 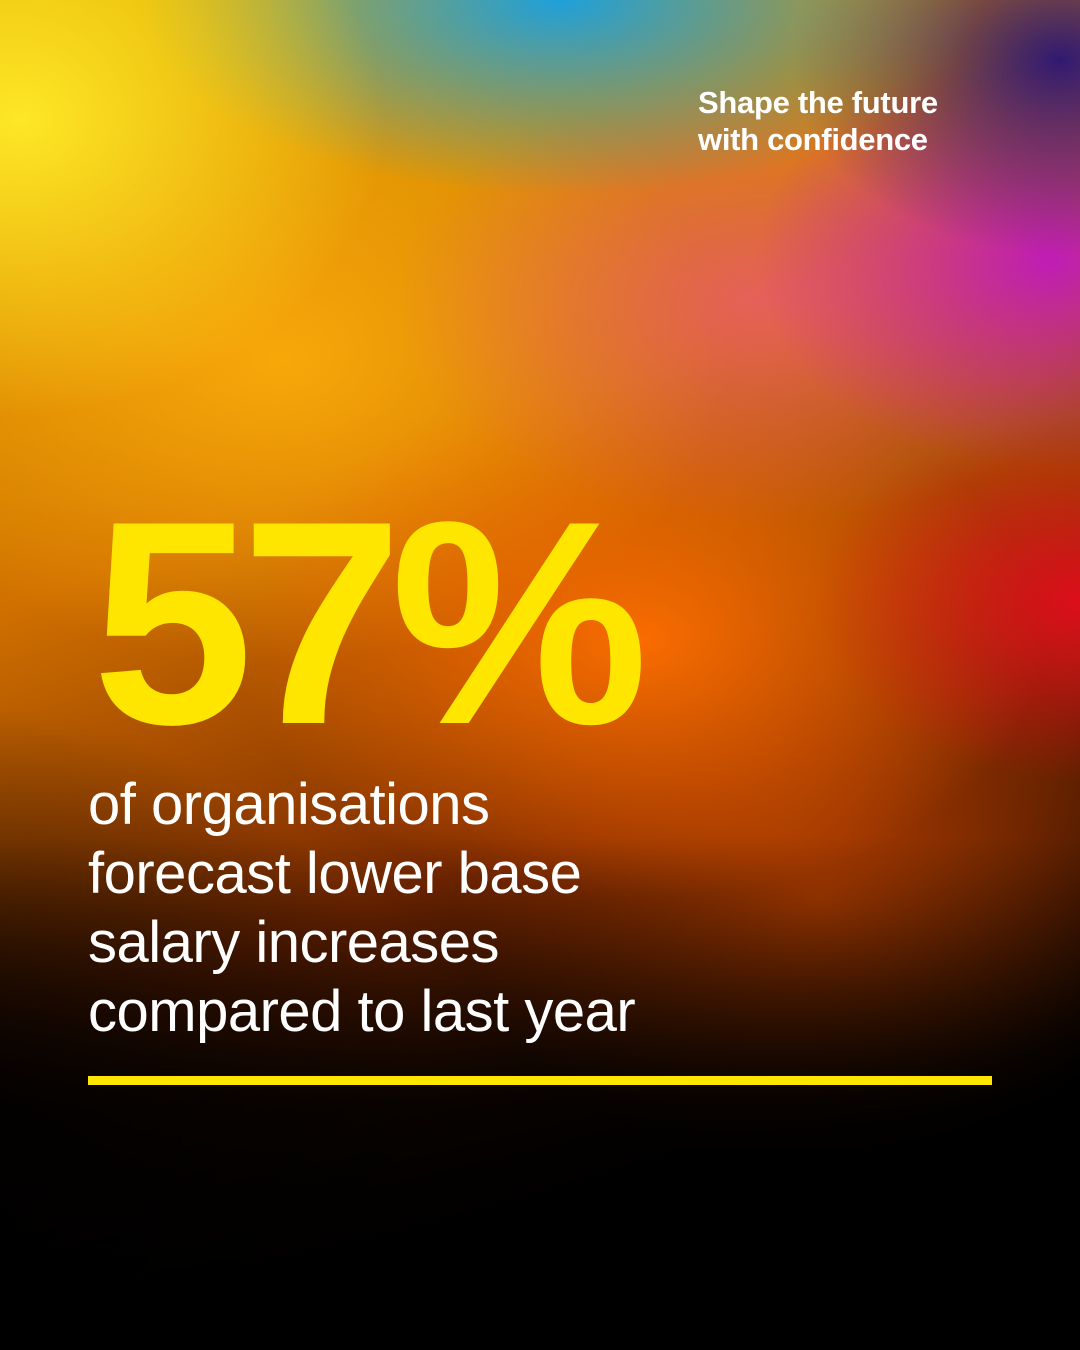 I want to click on description-line: forecast lower base, so click(x=335, y=873).